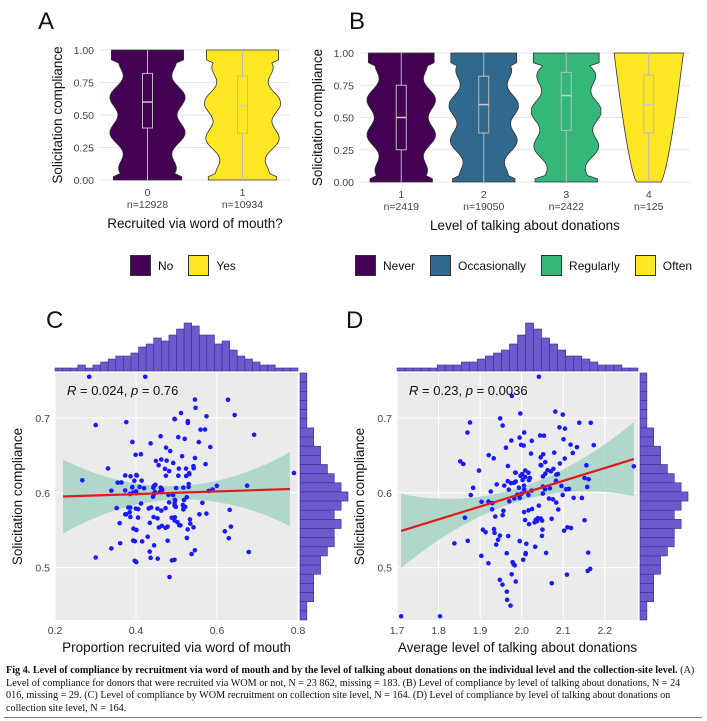 Image resolution: width=707 pixels, height=721 pixels. What do you see at coordinates (359, 496) in the screenshot?
I see `y-axis-title: Solicitation compliance` at bounding box center [359, 496].